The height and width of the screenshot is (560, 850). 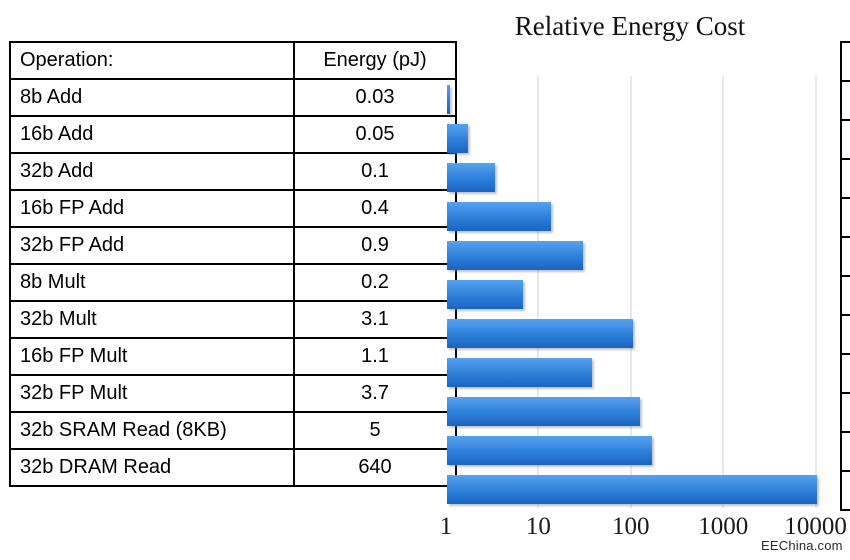 I want to click on table-row: 32b Add 0.1, so click(x=233, y=171).